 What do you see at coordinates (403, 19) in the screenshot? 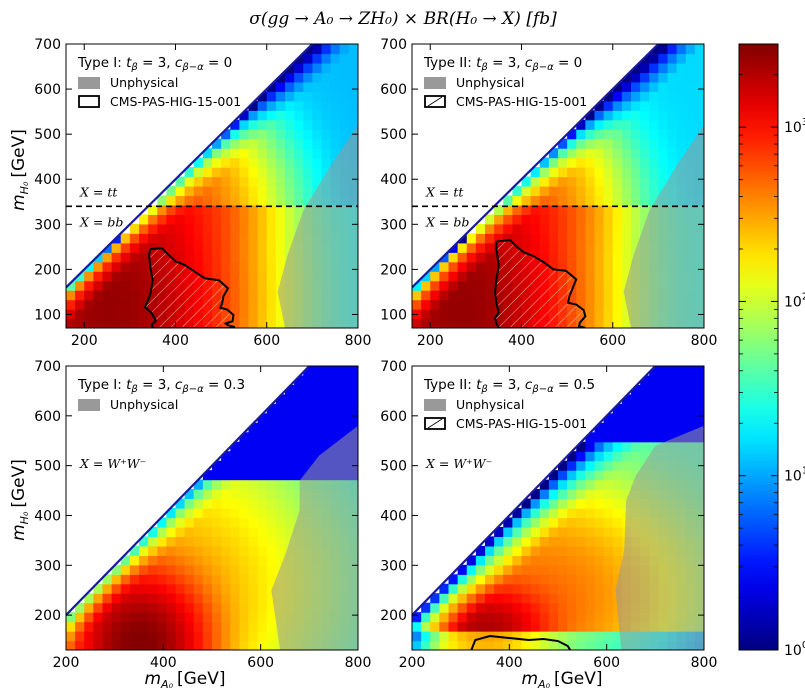
I see `chart-title: σ(gg → A₀ → ZH₀) × BR(H₀ → X) [fb]` at bounding box center [403, 19].